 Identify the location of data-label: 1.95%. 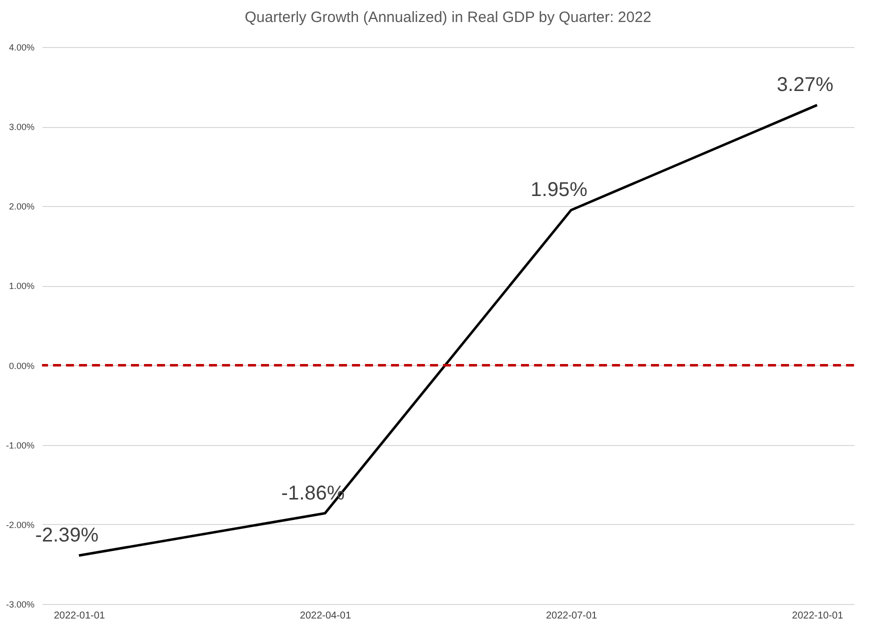
(559, 190).